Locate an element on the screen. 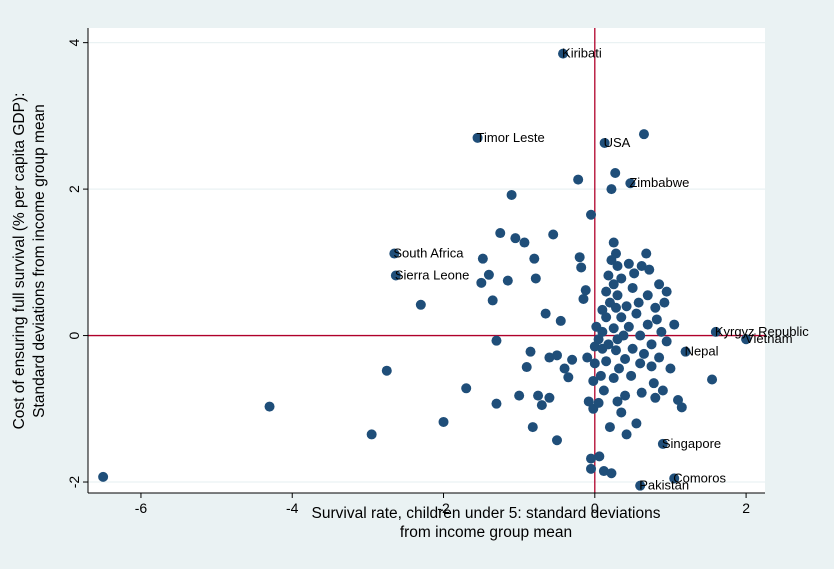 The width and height of the screenshot is (834, 569). x-tick-label: 2 is located at coordinates (746, 508).